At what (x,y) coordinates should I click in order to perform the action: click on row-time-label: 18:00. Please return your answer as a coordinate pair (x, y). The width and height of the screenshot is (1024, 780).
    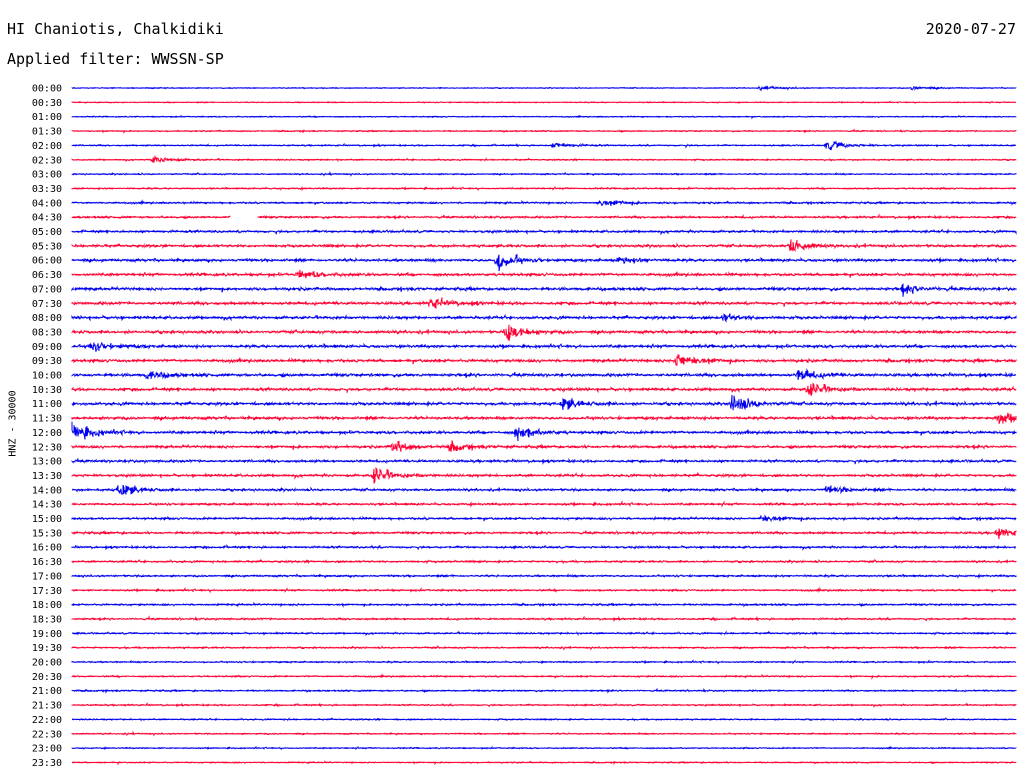
    Looking at the image, I should click on (47, 605).